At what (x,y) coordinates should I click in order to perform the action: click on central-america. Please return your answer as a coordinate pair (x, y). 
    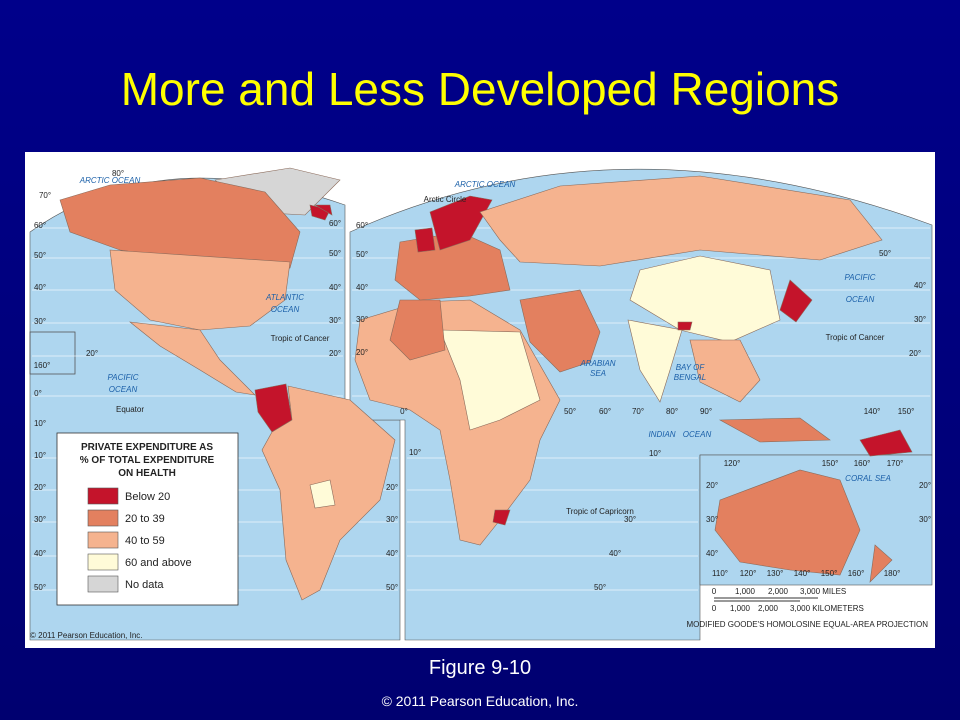
    Looking at the image, I should click on (192, 358).